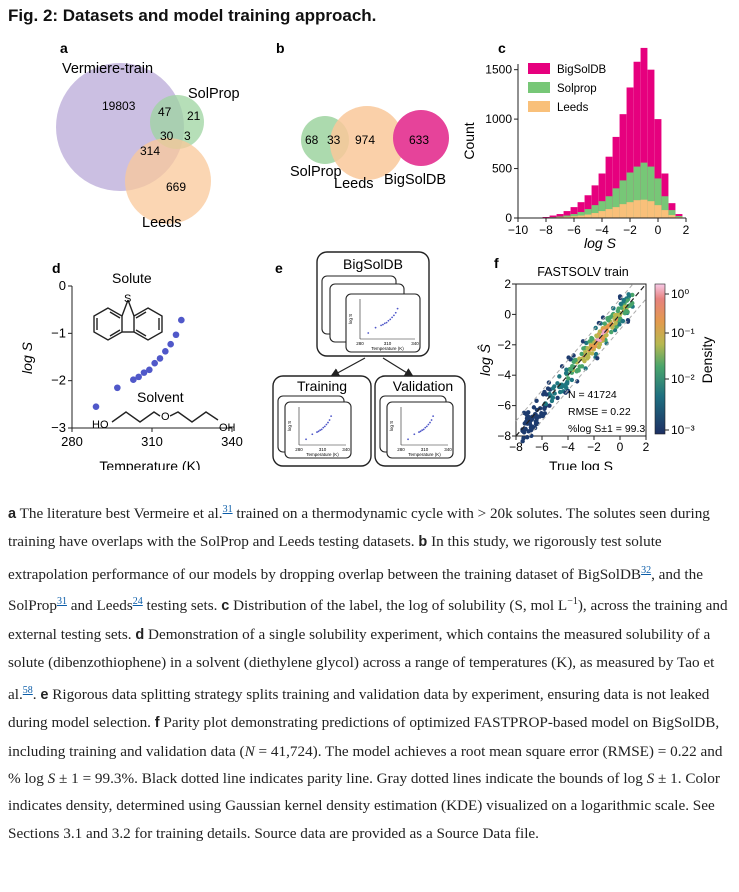 The height and width of the screenshot is (892, 739). Describe the element at coordinates (683, 333) in the screenshot. I see `f-cbar-tick-label-1: 10⁻¹` at that location.